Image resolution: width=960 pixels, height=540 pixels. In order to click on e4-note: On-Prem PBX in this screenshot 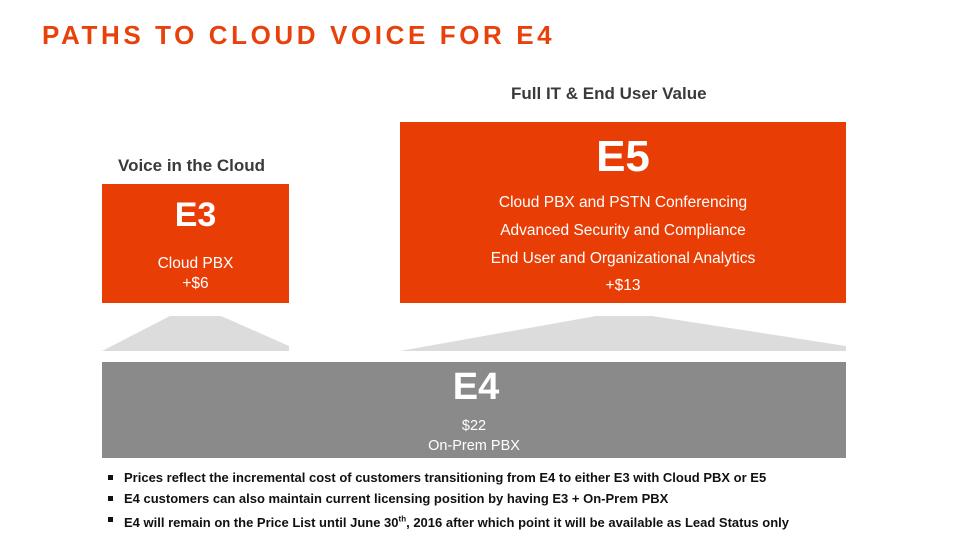, I will do `click(474, 446)`.